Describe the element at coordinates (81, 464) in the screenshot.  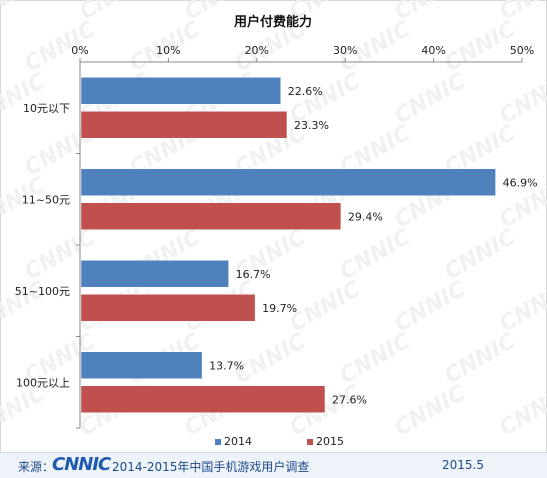
I see `cnnic-logo: CNNIC` at that location.